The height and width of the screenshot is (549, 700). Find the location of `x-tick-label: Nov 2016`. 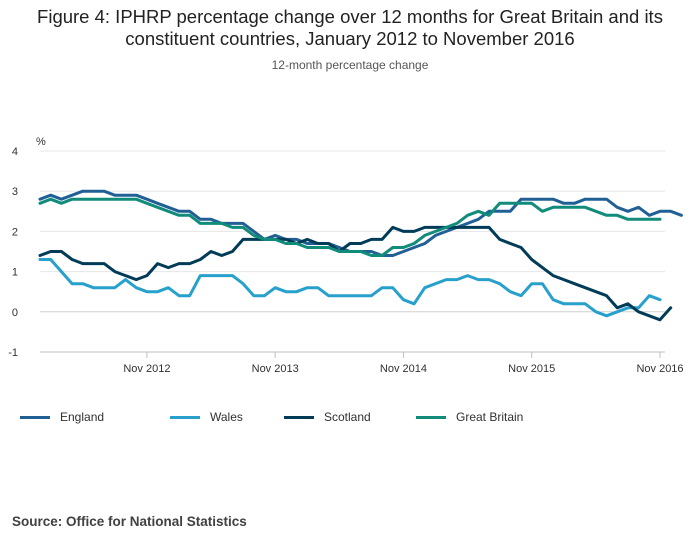

x-tick-label: Nov 2016 is located at coordinates (659, 369).